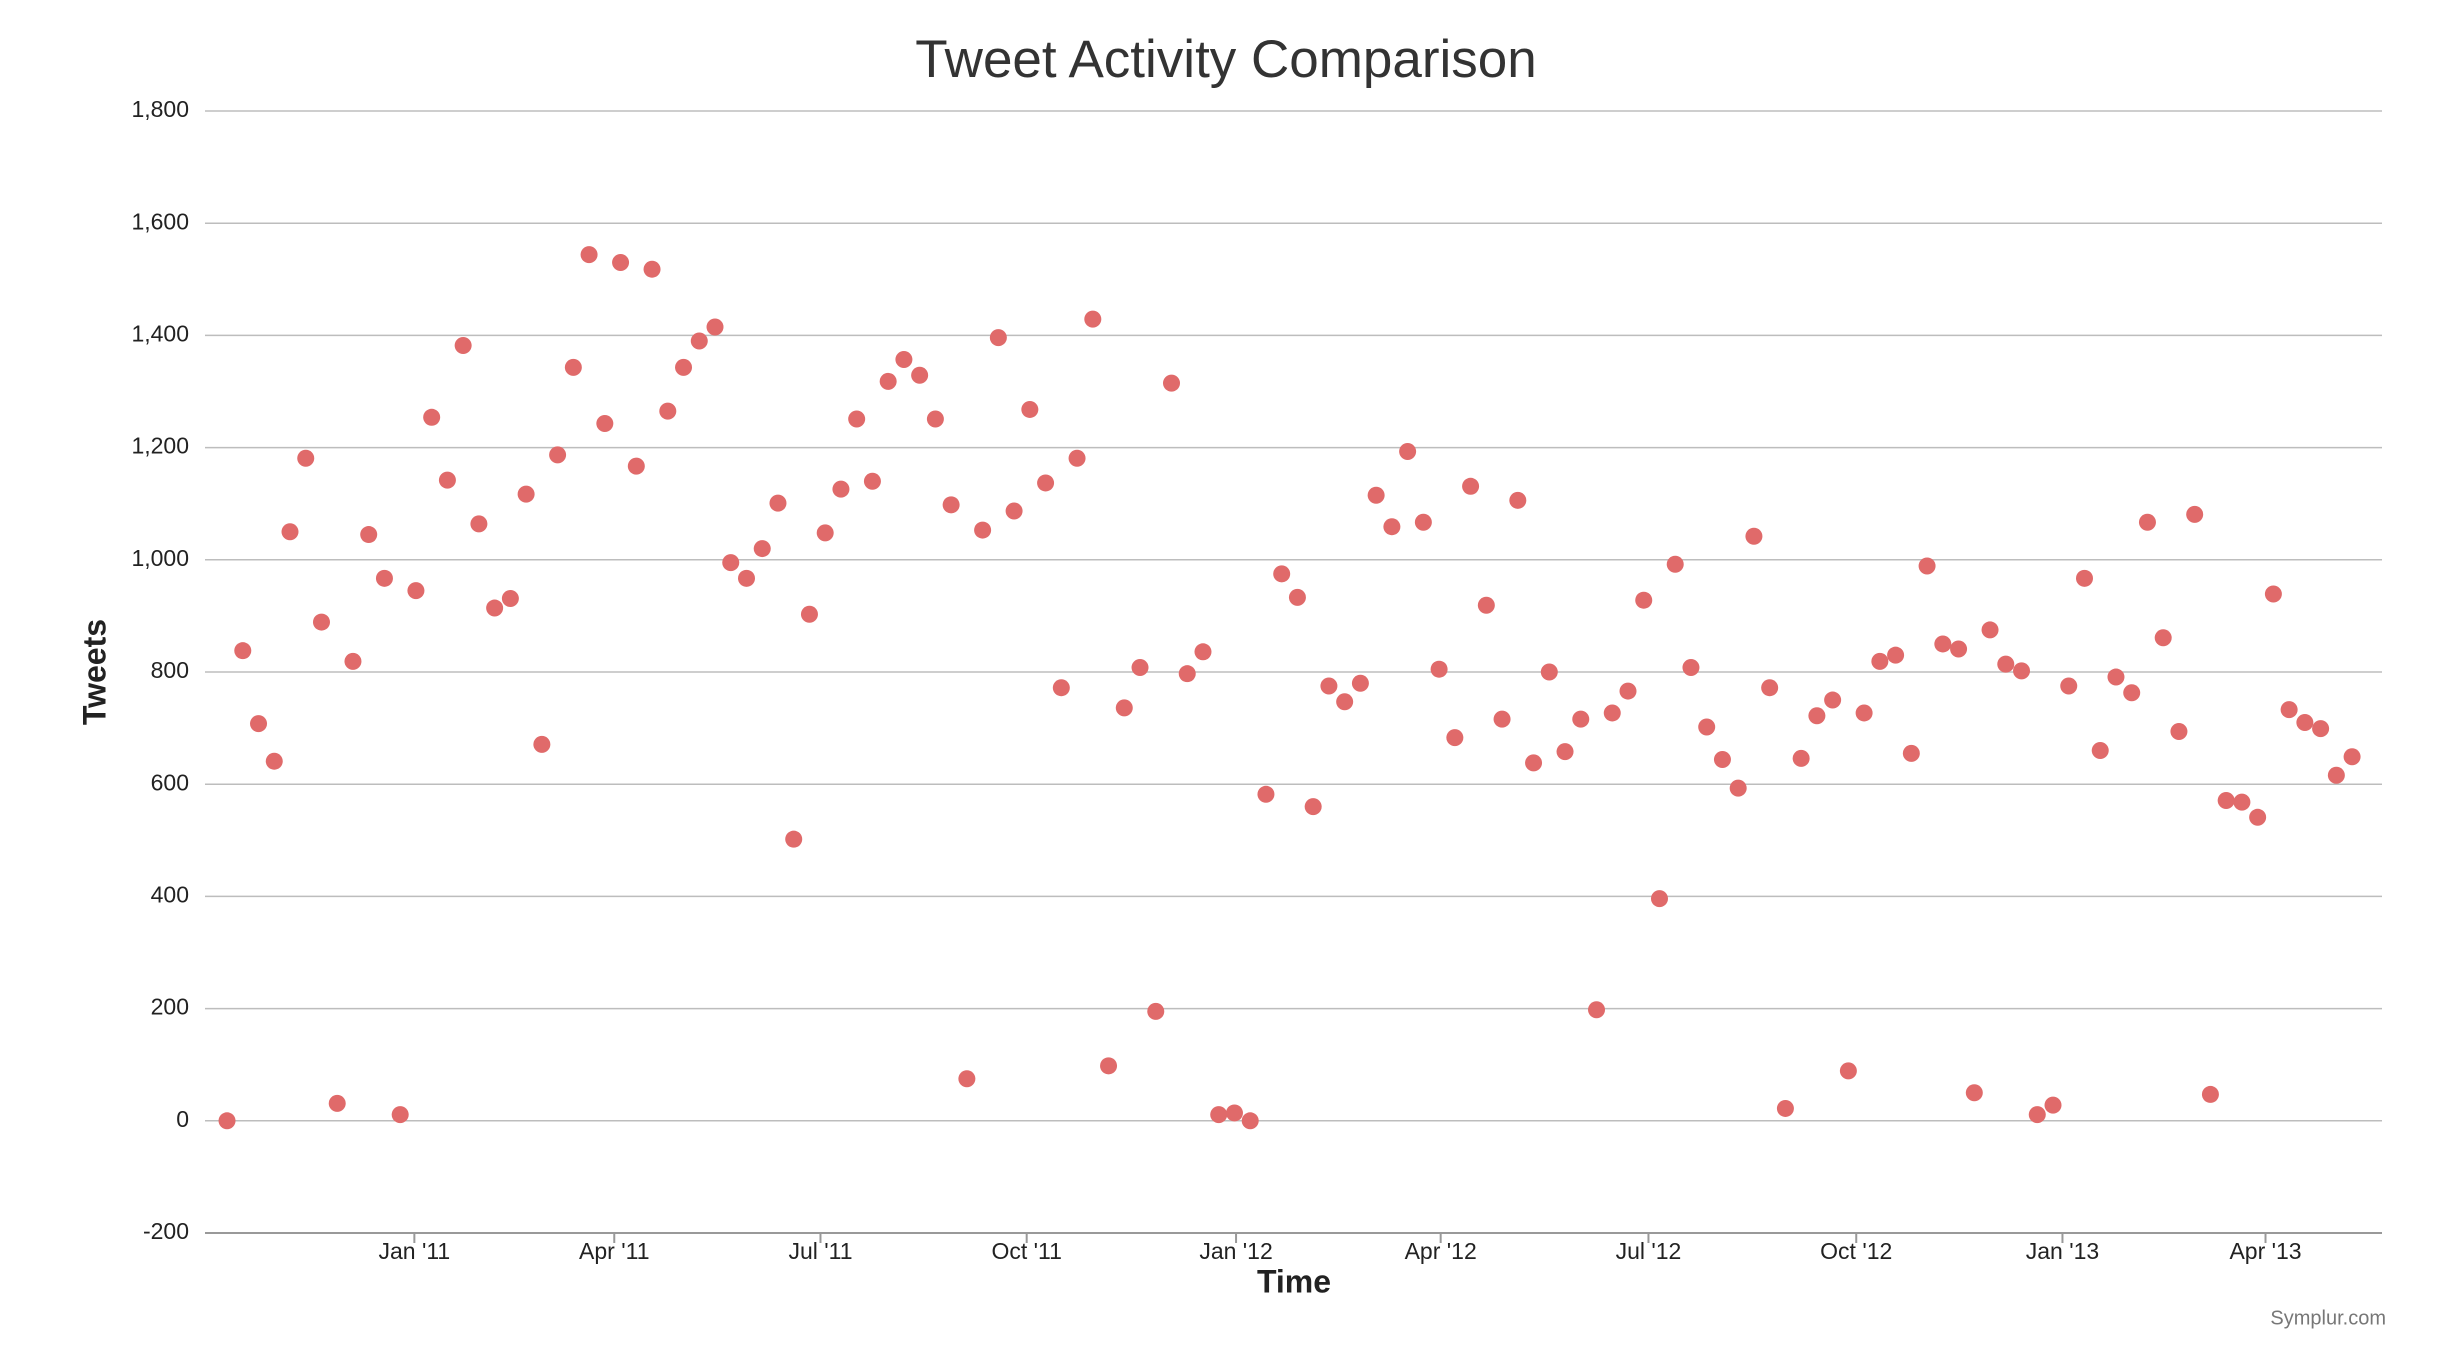 This screenshot has width=2438, height=1348. I want to click on x-tick-label: Apr '11, so click(614, 1251).